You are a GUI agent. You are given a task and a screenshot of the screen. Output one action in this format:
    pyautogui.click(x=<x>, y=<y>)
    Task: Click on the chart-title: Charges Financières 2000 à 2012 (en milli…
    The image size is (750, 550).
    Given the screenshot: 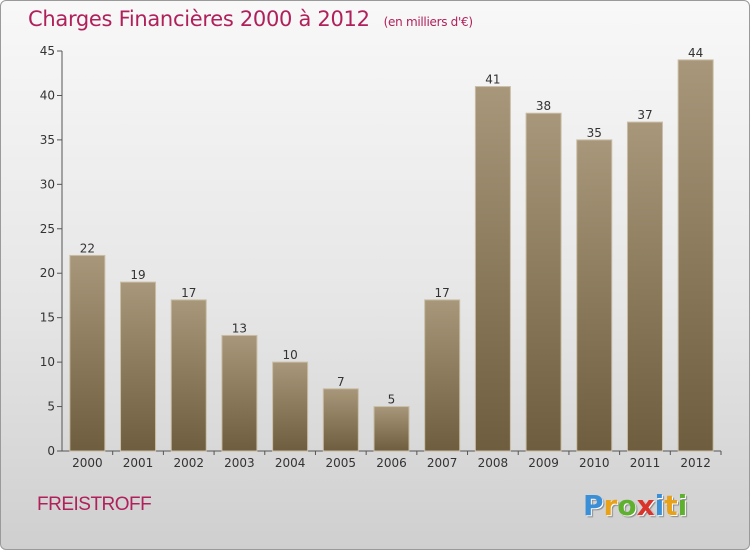 What is the action you would take?
    pyautogui.click(x=250, y=19)
    